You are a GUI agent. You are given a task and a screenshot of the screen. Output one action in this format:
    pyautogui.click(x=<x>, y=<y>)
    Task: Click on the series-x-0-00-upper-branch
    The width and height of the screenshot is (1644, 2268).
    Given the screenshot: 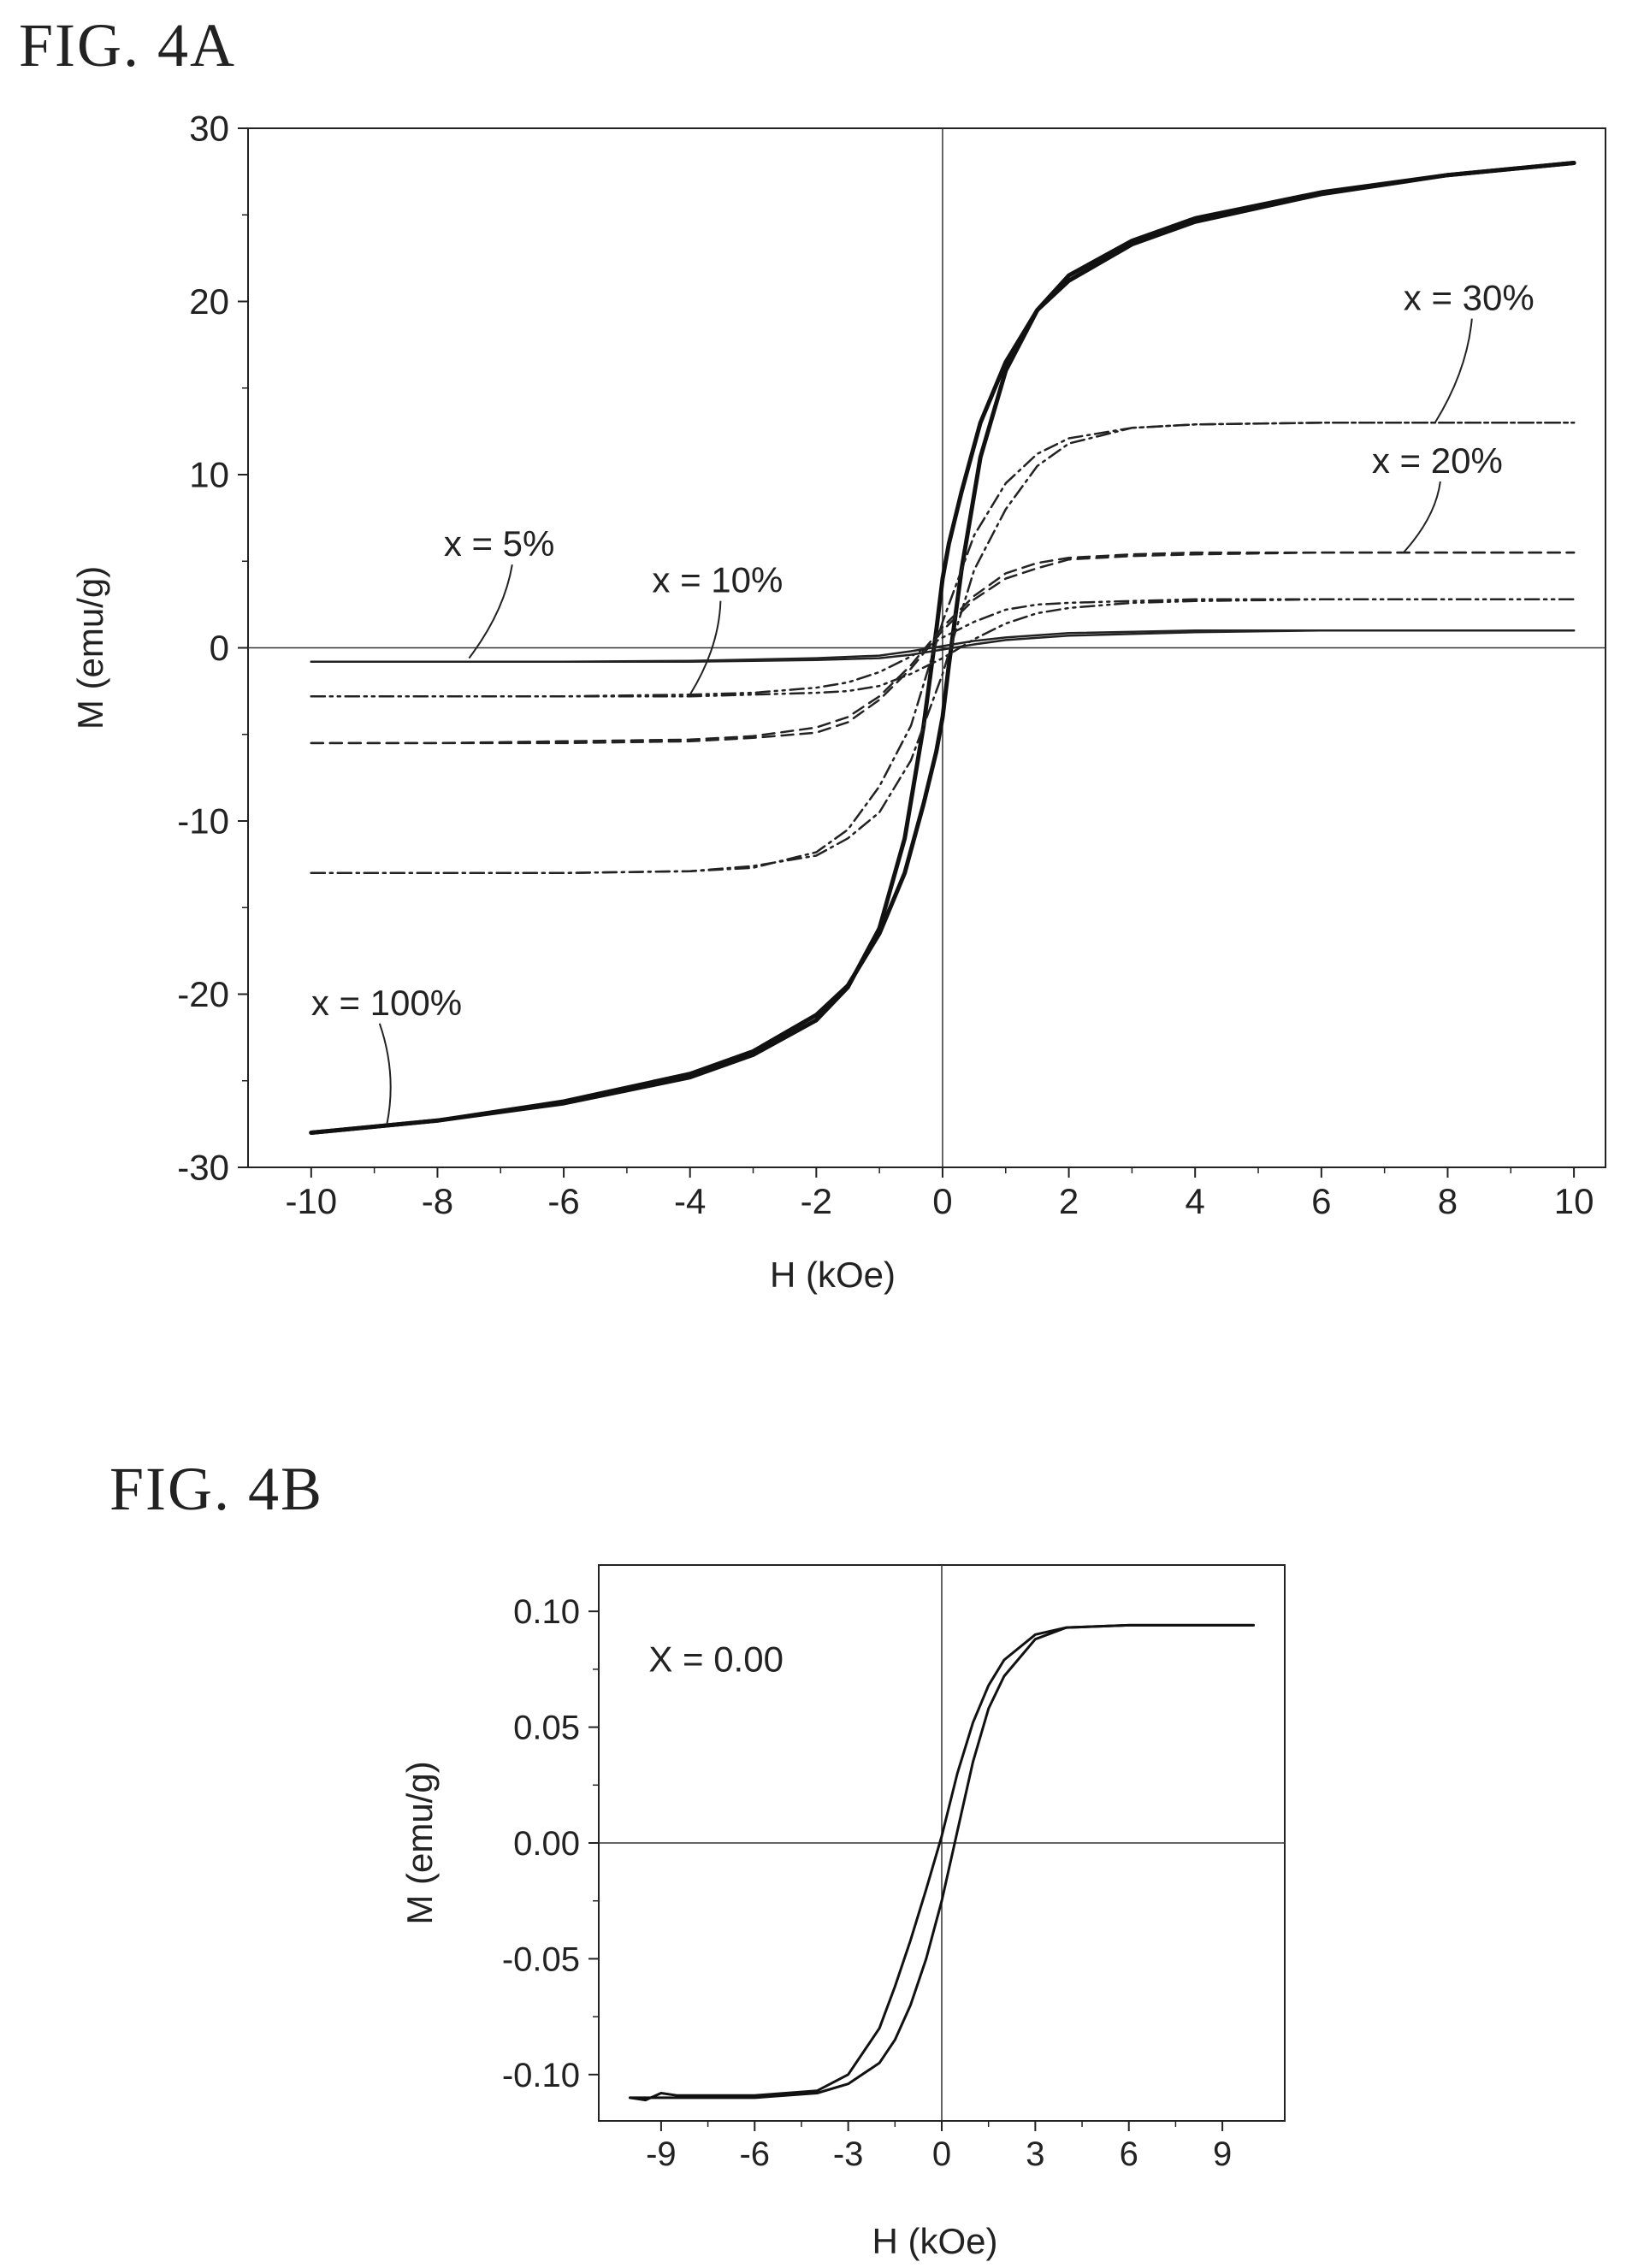 What is the action you would take?
    pyautogui.click(x=942, y=1862)
    